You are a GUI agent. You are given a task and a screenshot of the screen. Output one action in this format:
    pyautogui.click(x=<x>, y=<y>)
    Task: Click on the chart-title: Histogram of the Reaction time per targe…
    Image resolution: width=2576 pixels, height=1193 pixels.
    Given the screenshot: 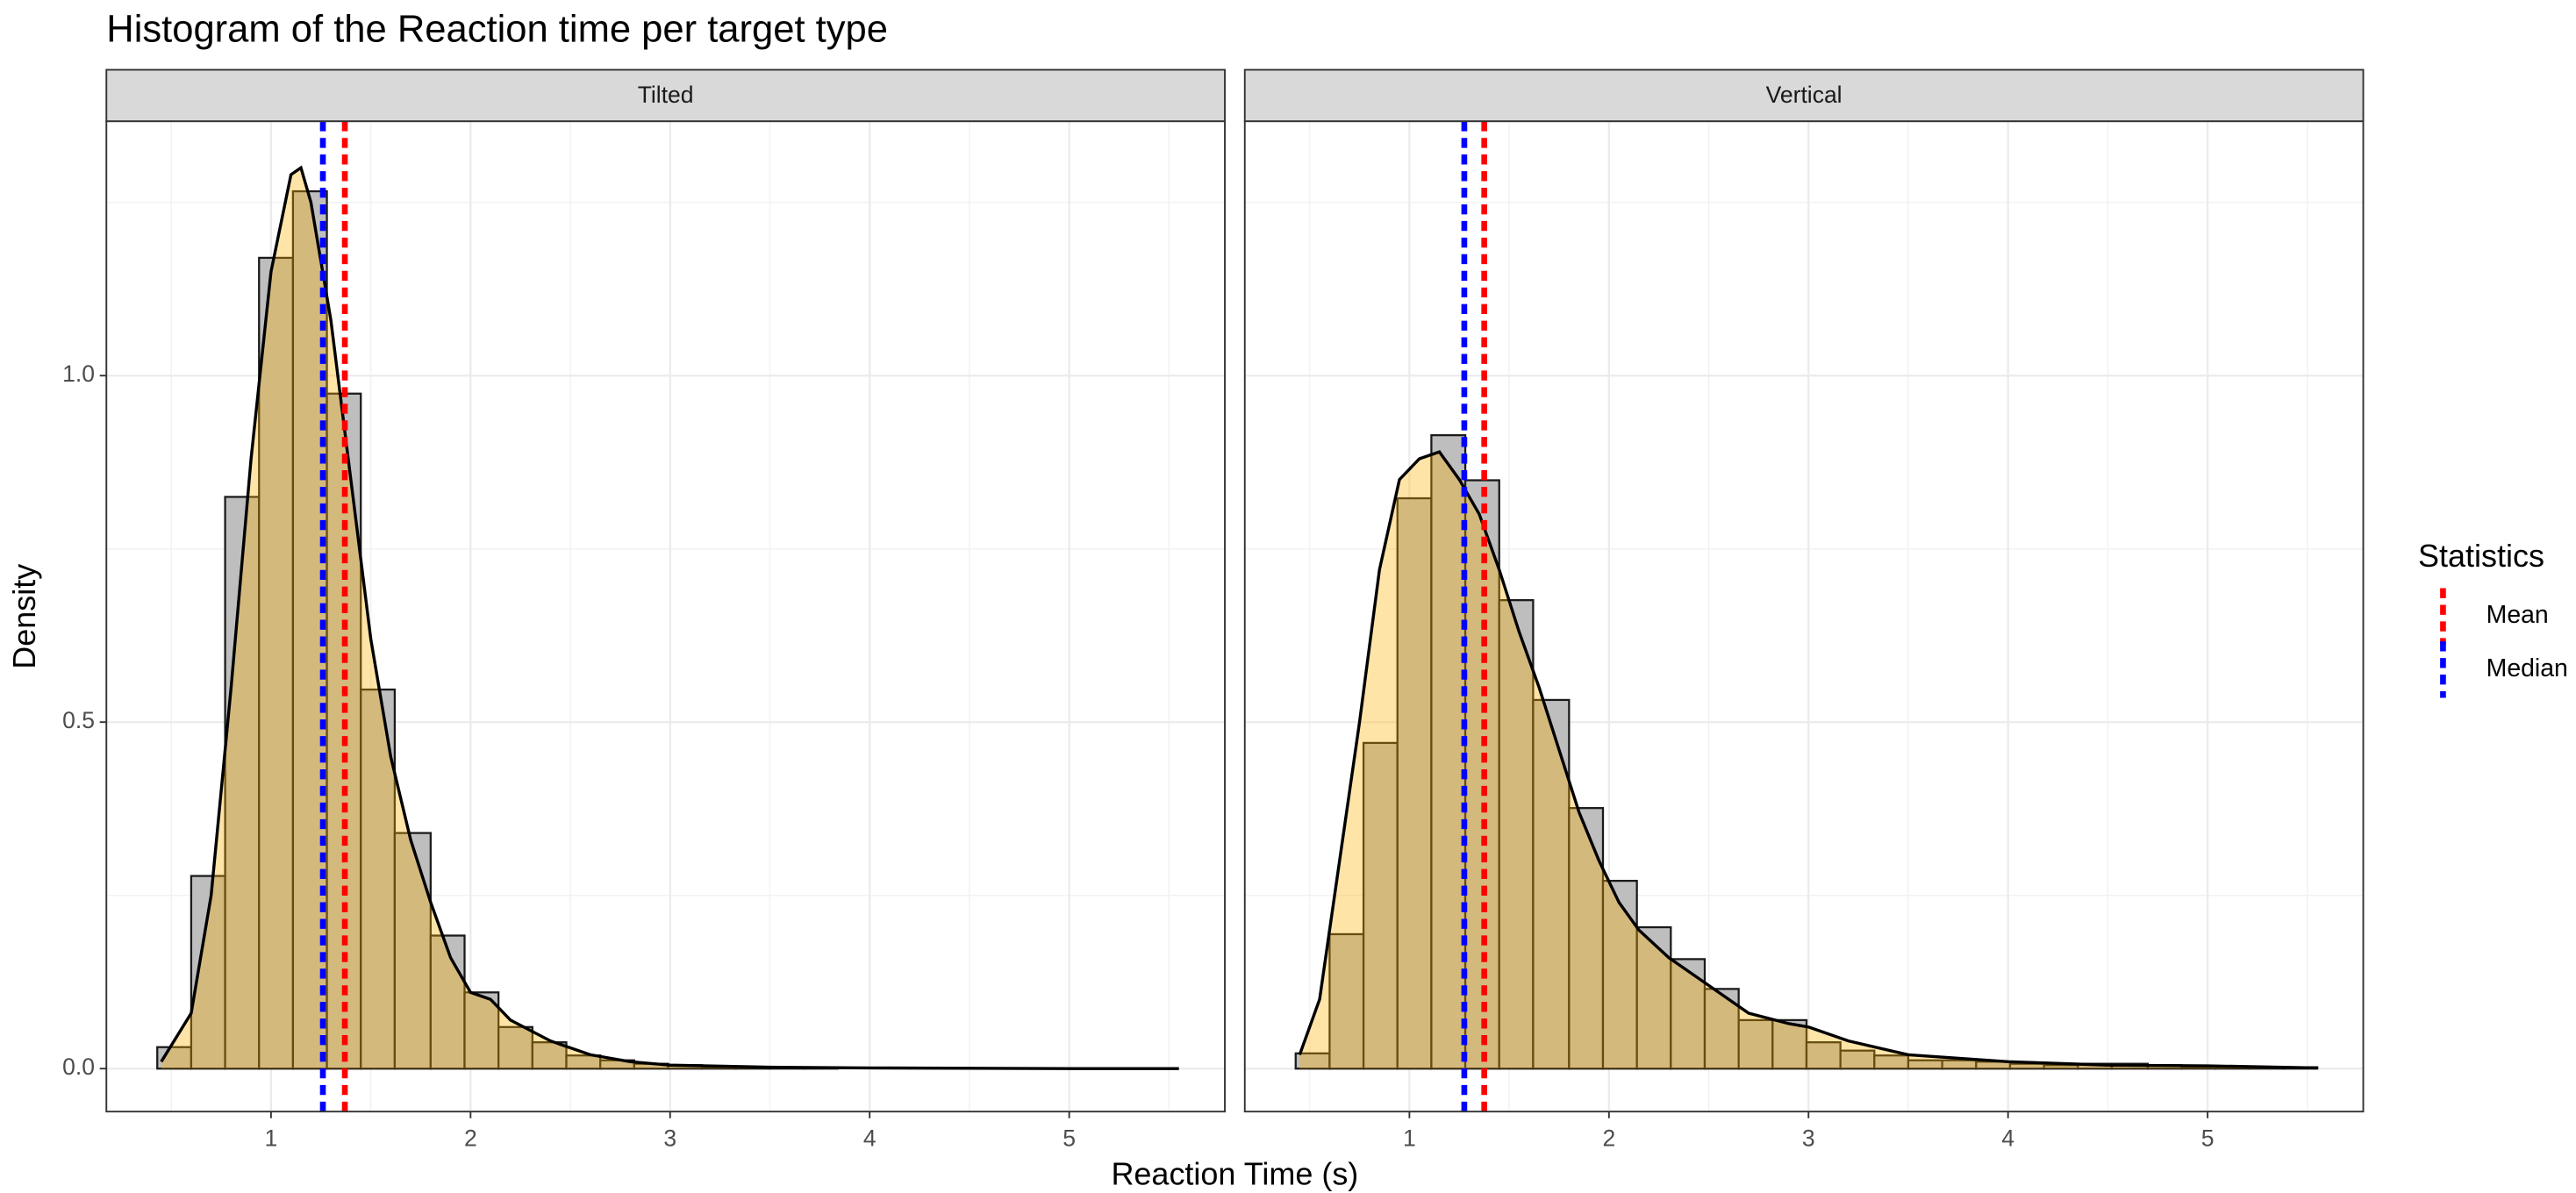 What is the action you would take?
    pyautogui.click(x=497, y=29)
    